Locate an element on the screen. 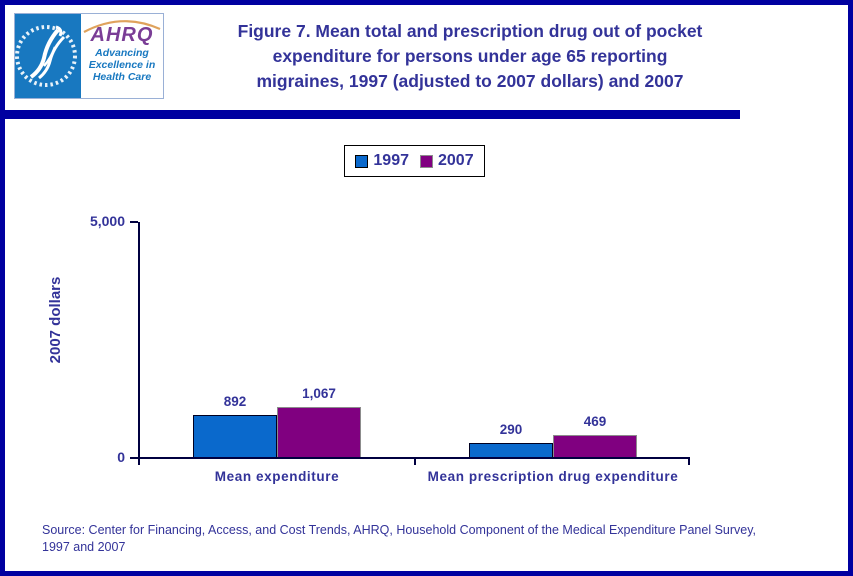  legend-swatch-2007 is located at coordinates (426, 161).